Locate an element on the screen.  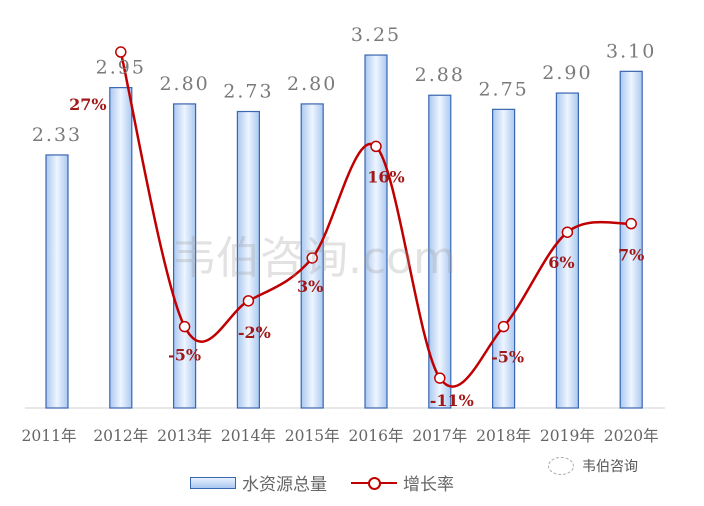
x-tick-label: 2011年 is located at coordinates (49, 436).